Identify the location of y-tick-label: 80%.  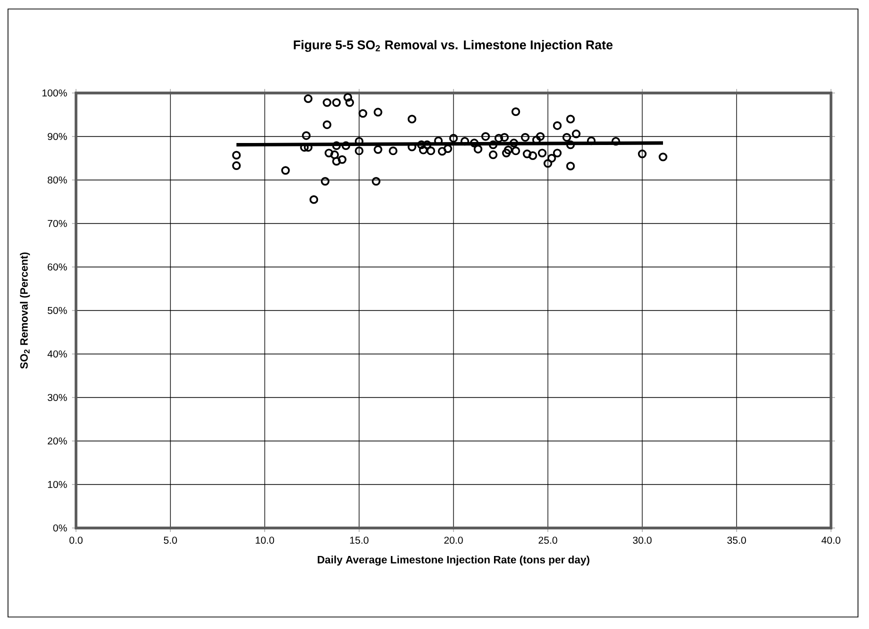
(57, 180).